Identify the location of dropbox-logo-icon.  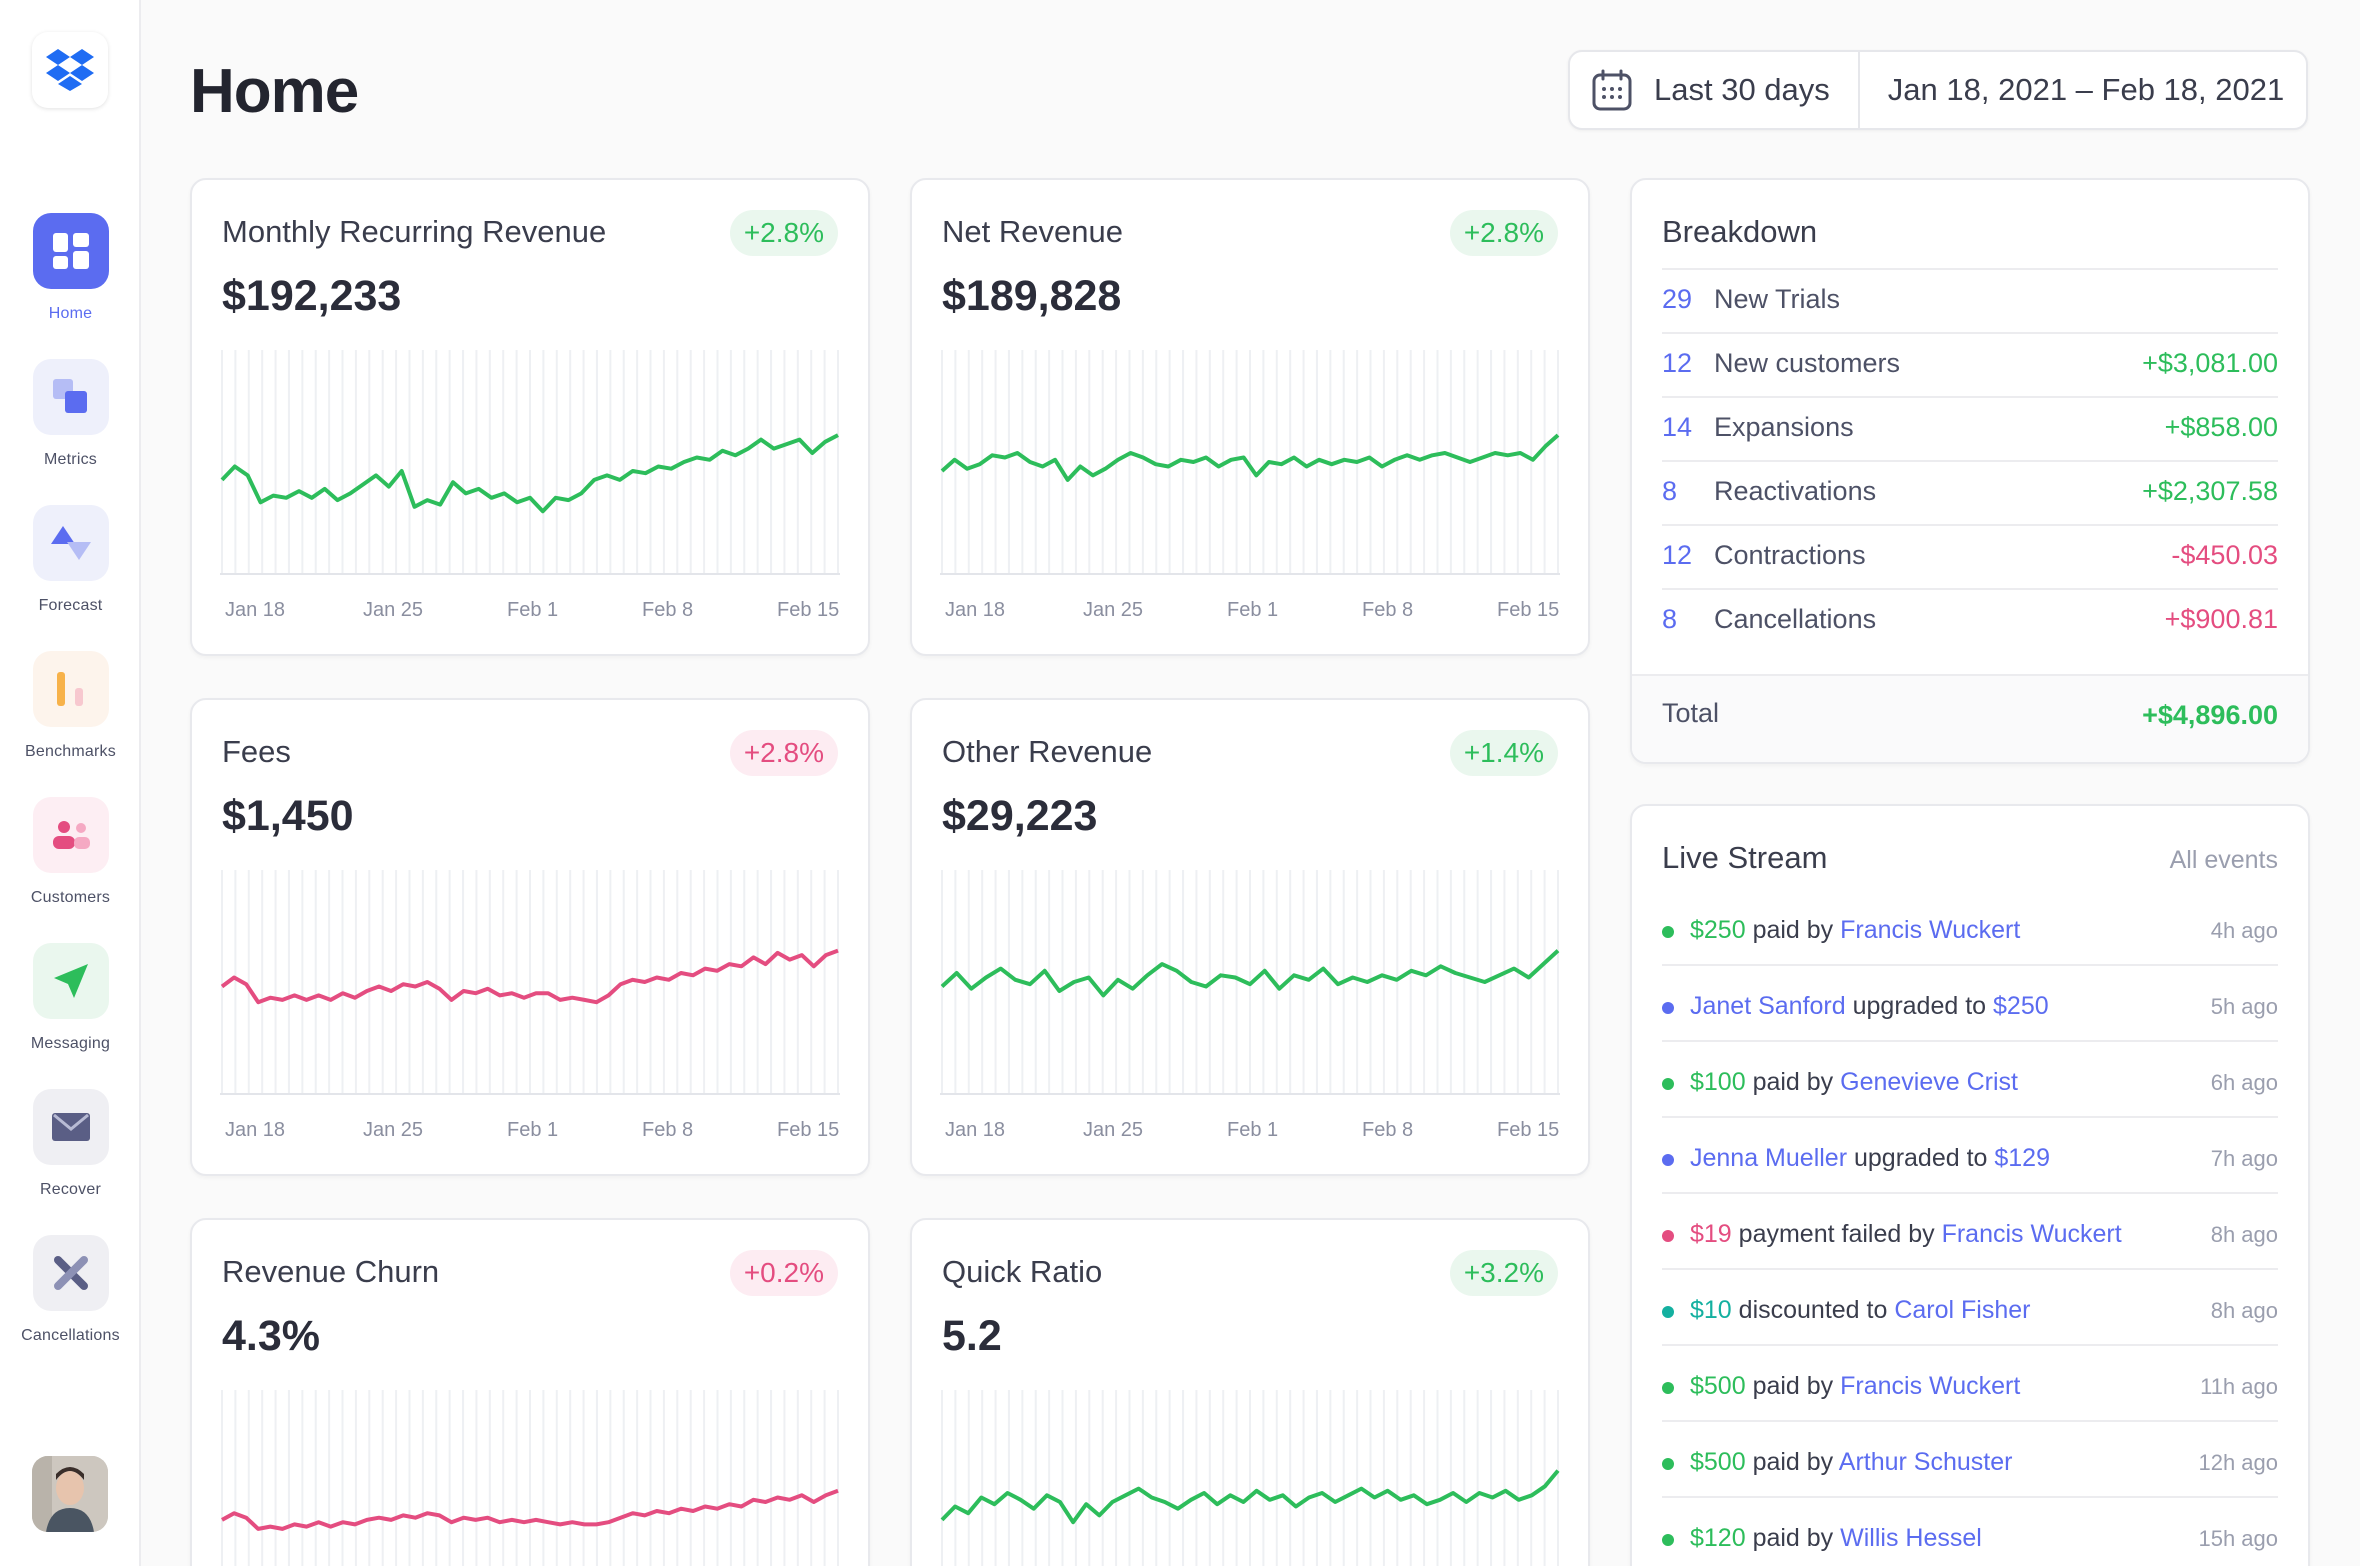
(70, 70).